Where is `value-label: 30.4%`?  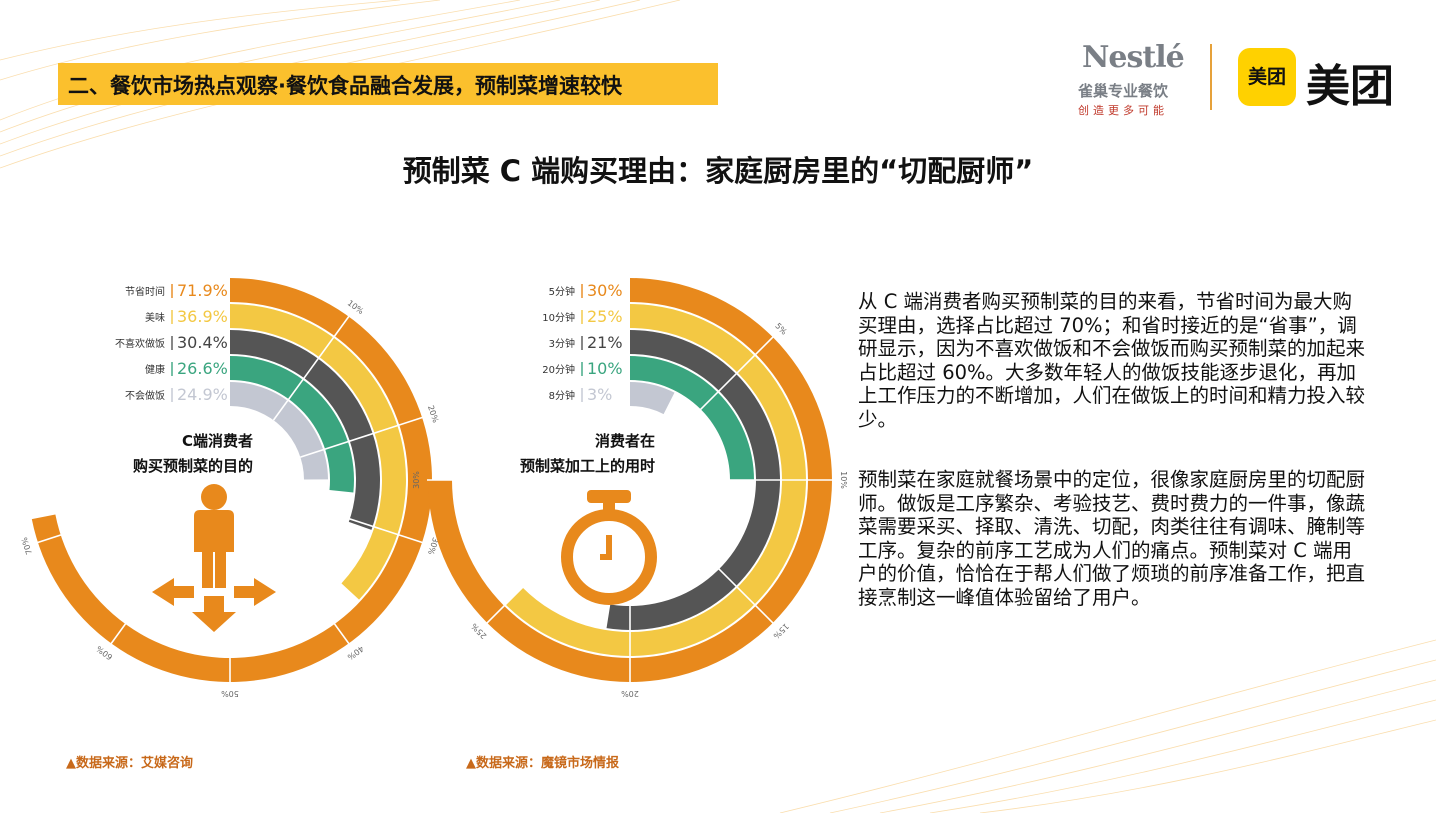
value-label: 30.4% is located at coordinates (202, 342).